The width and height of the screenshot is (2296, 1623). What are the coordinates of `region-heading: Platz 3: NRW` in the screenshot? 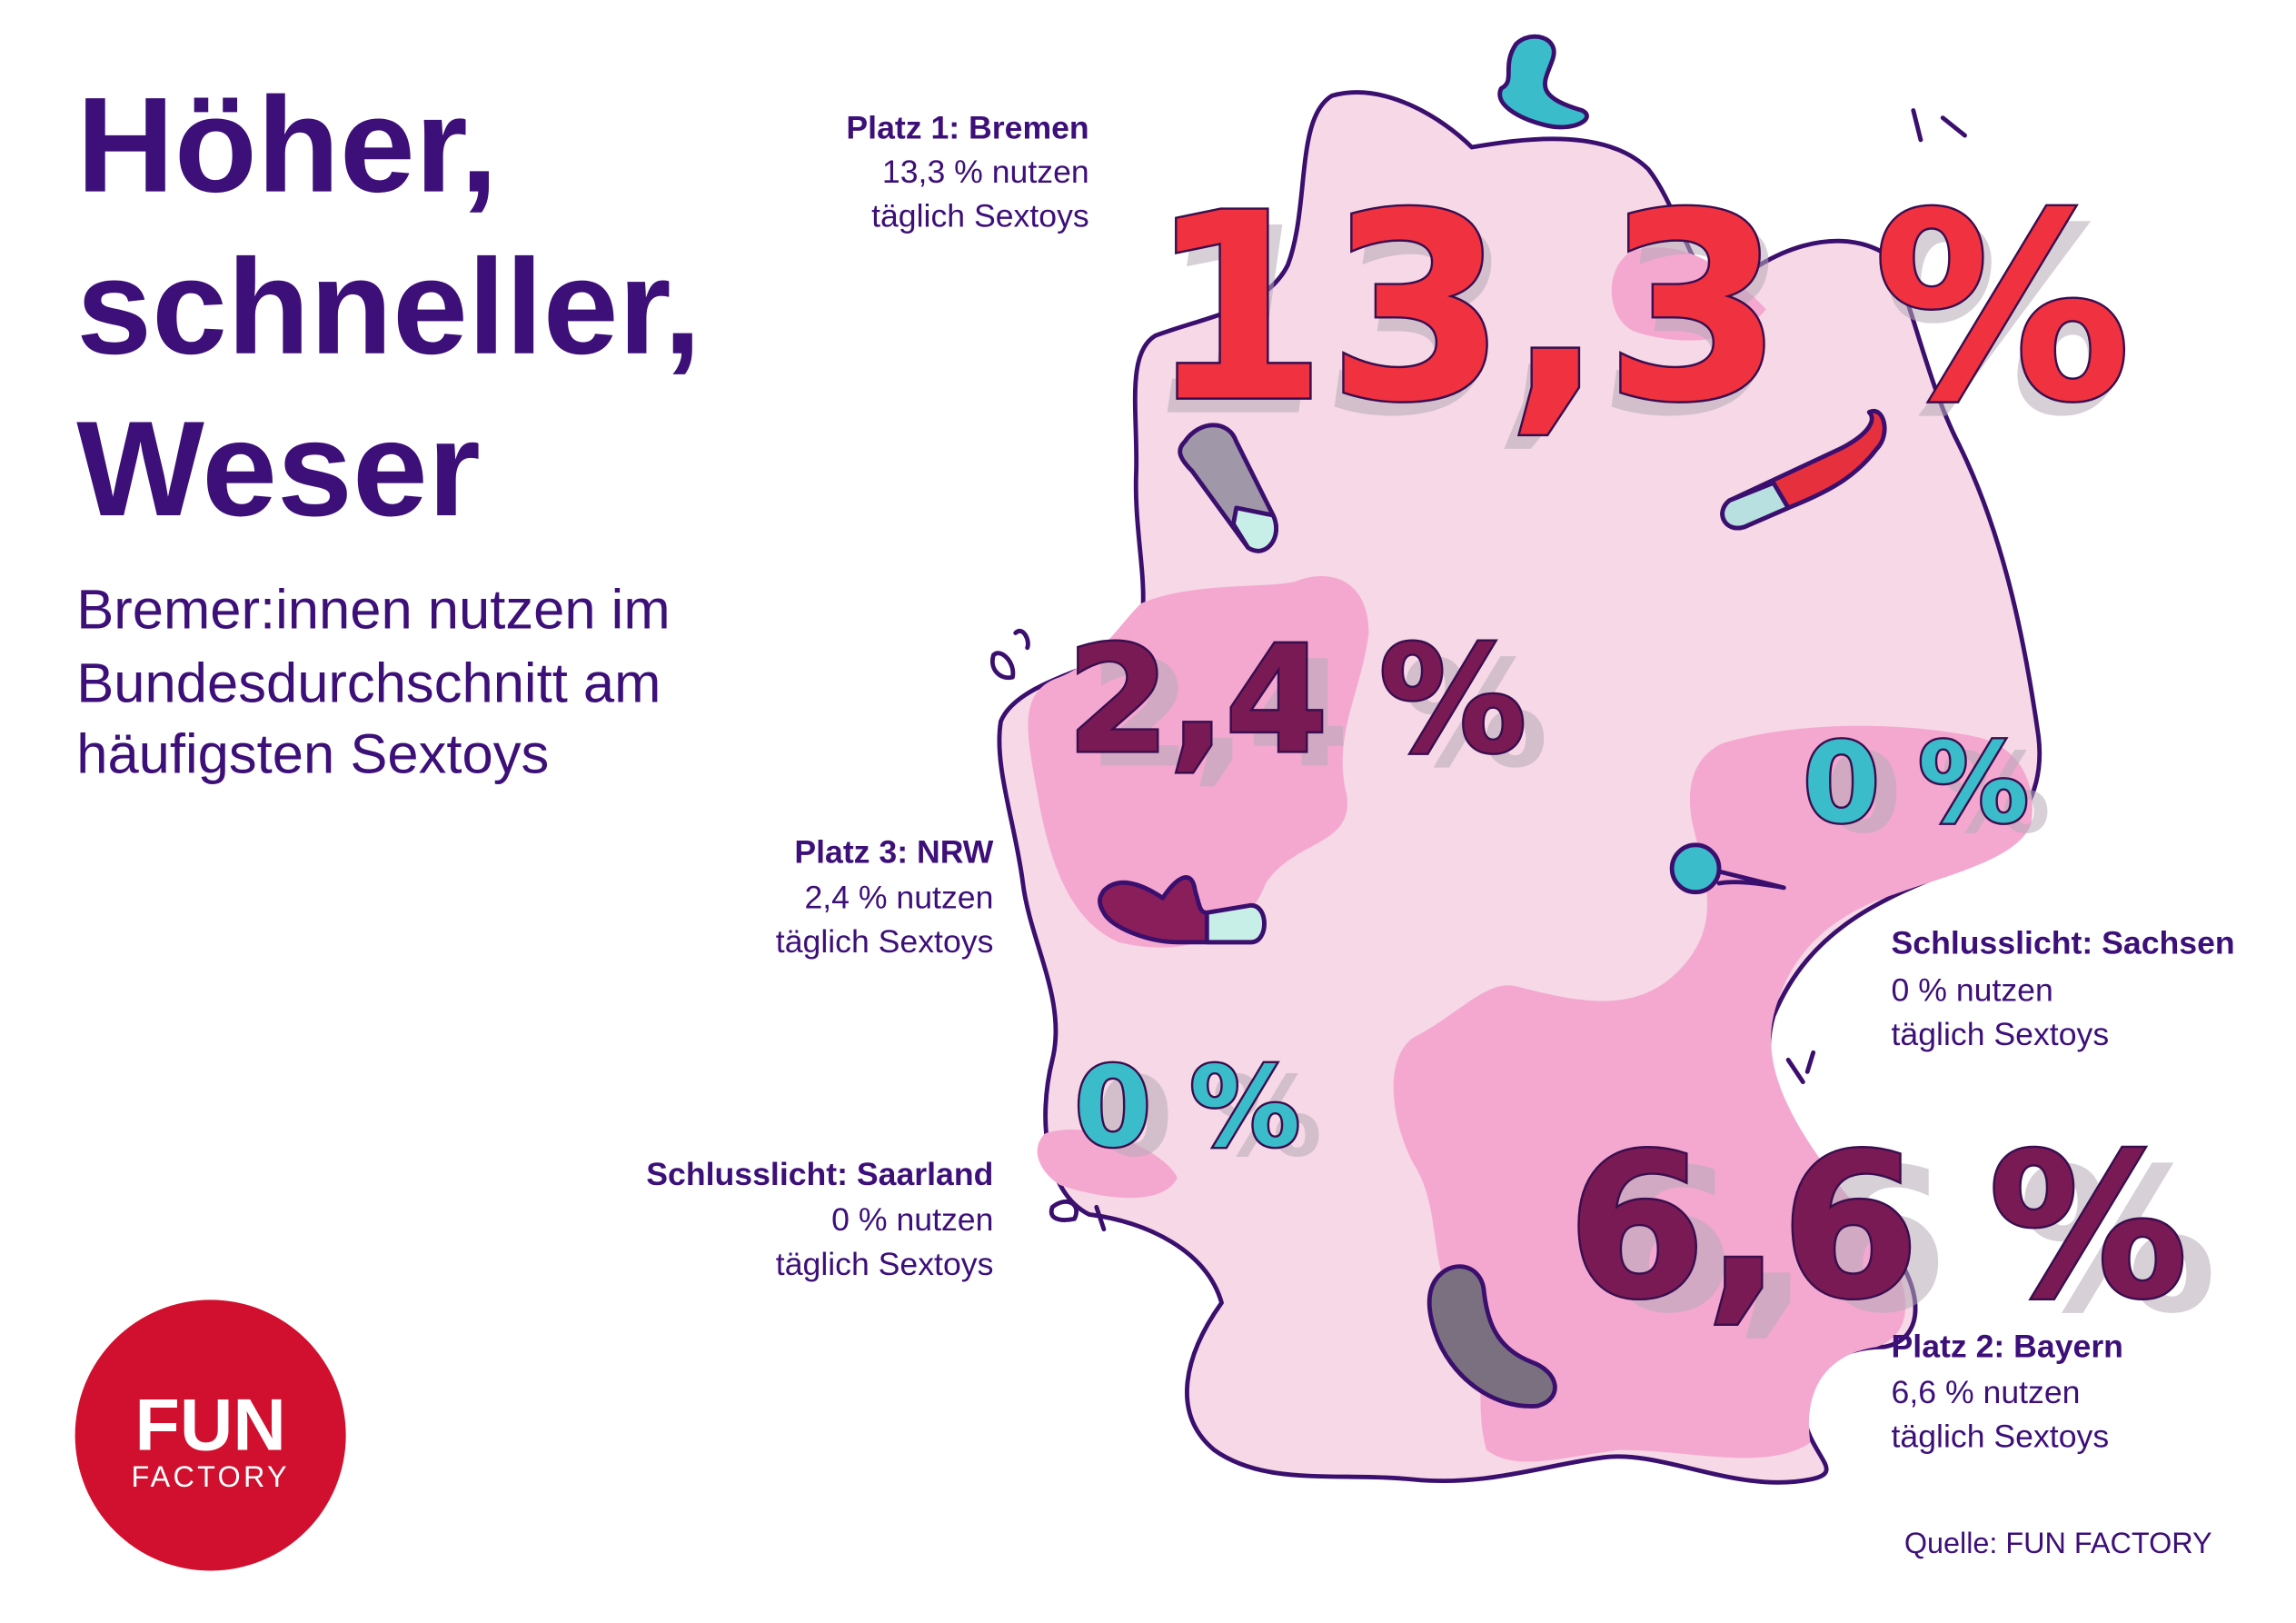 It's located at (893, 851).